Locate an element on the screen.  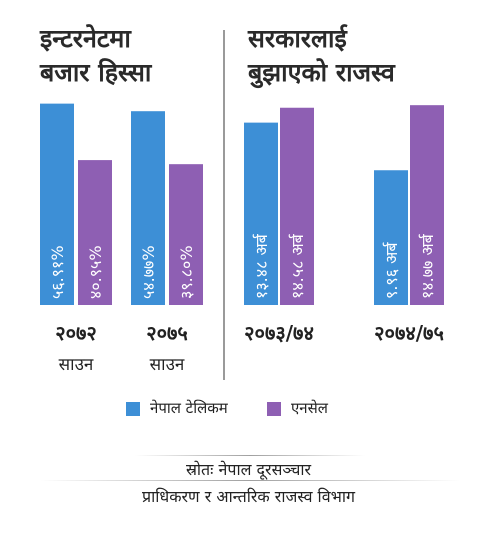
legend-swatch-ncell is located at coordinates (274, 409).